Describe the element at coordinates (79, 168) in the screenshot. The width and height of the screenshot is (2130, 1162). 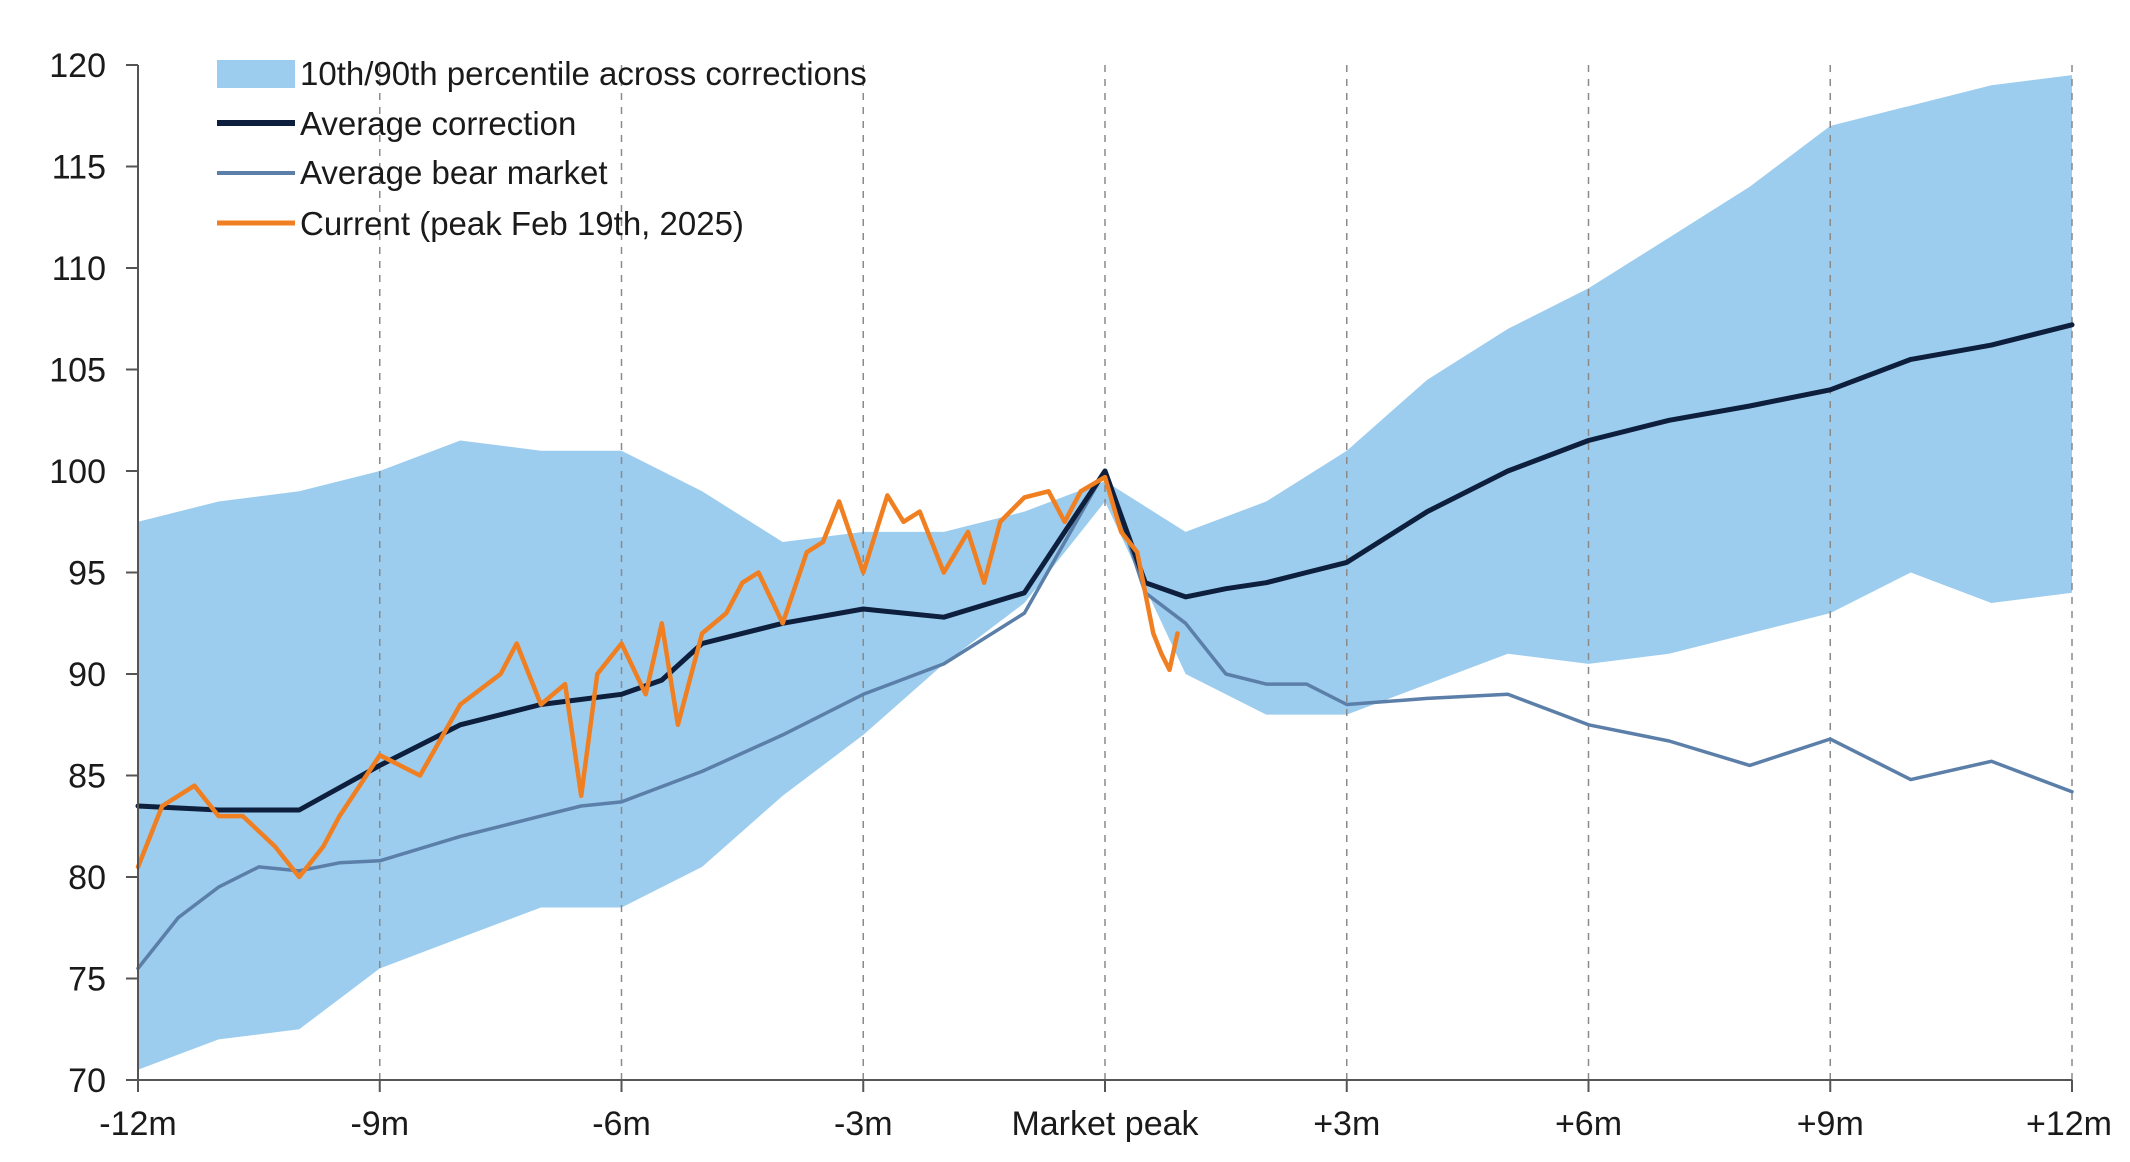
I see `y-tick-label: 115` at that location.